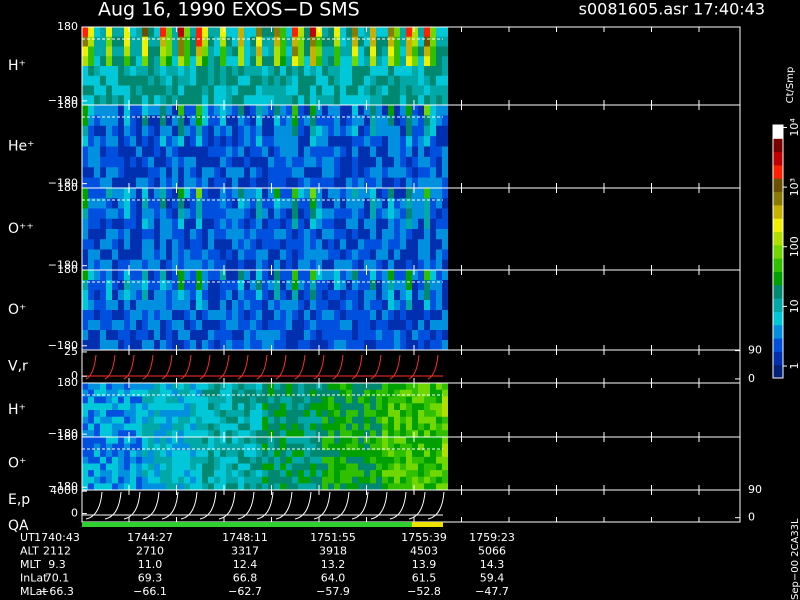 This screenshot has width=800, height=600. What do you see at coordinates (67, 436) in the screenshot?
I see `y-tick-label: 180` at bounding box center [67, 436].